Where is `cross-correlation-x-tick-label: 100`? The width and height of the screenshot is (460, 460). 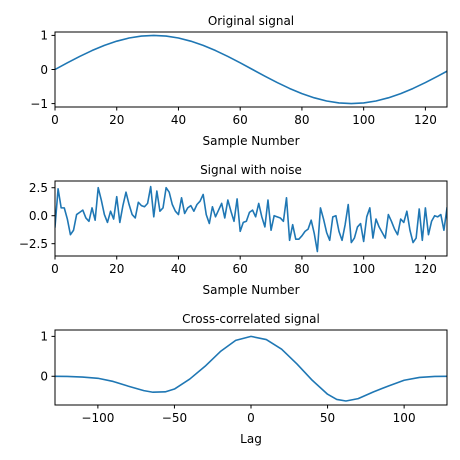 cross-correlation-x-tick-label: 100 is located at coordinates (404, 418).